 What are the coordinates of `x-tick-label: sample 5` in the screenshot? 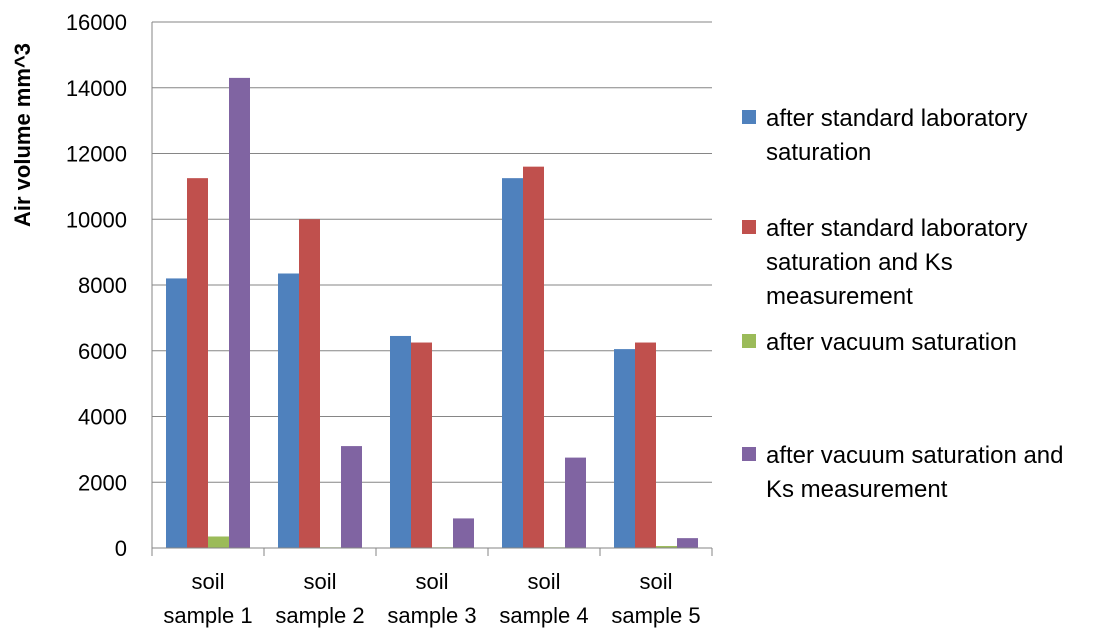 It's located at (655, 615).